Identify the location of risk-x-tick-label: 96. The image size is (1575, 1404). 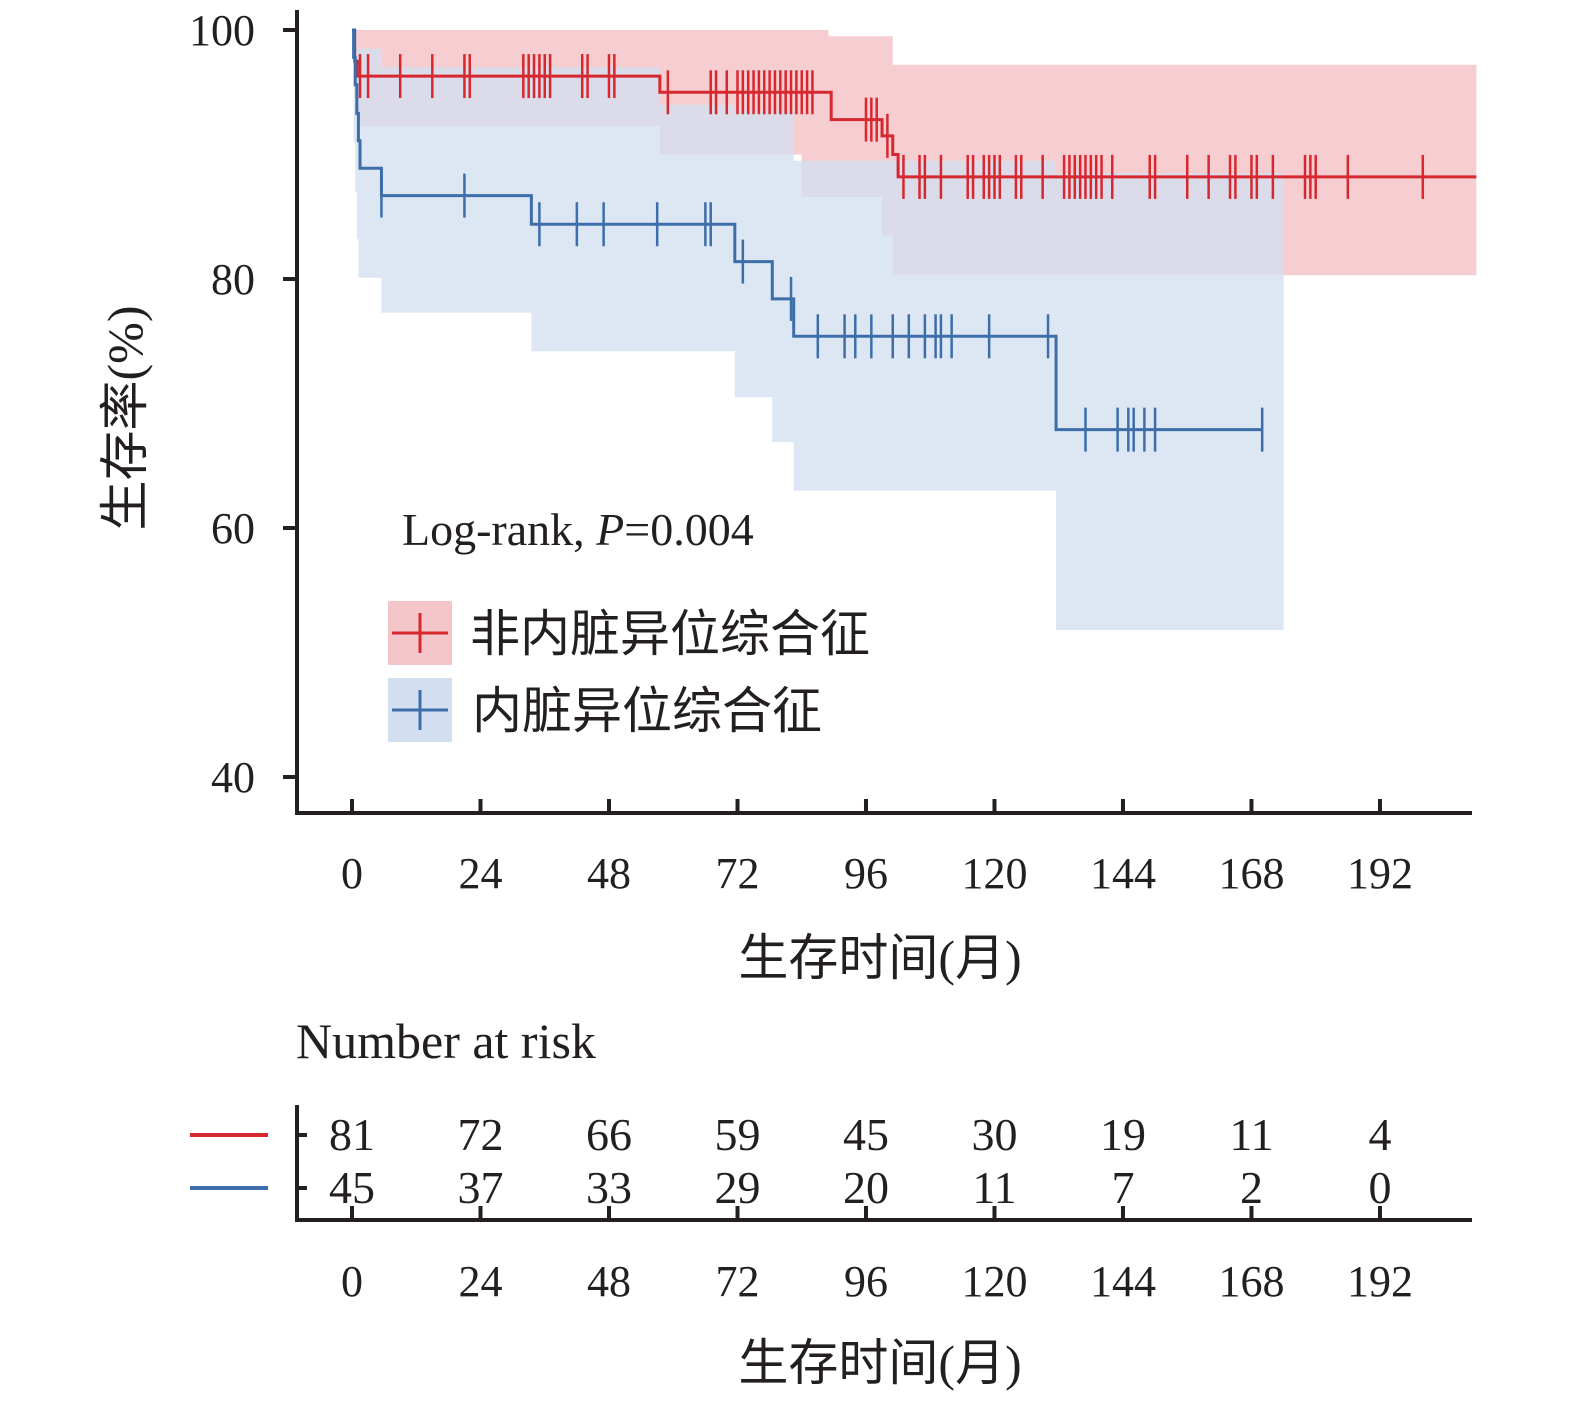
(866, 1281).